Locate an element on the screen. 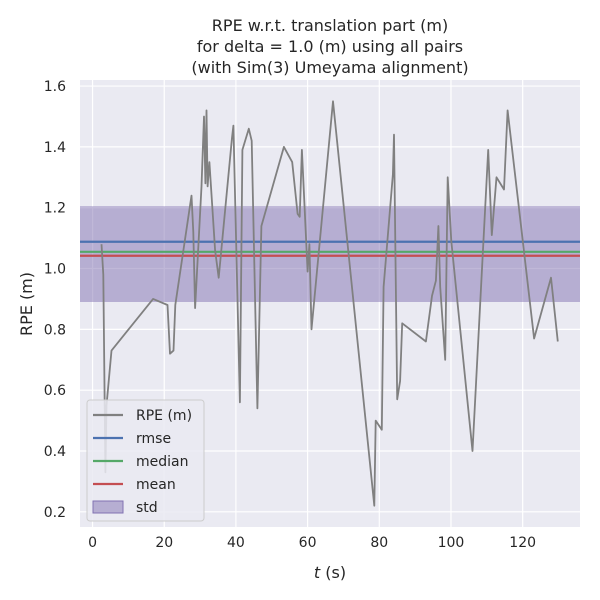 This screenshot has height=600, width=600. y-tick-label: 0.6 is located at coordinates (55, 391).